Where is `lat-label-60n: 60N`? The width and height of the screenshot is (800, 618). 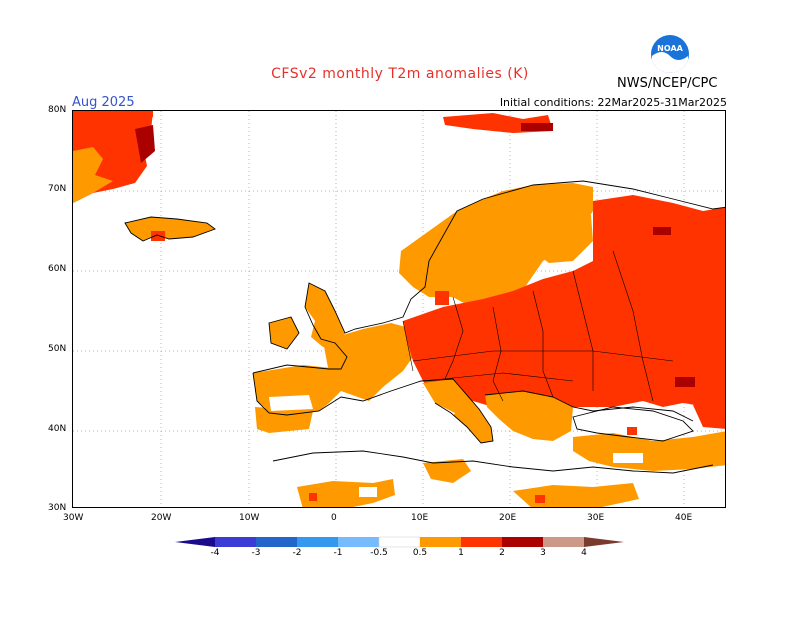 lat-label-60n: 60N is located at coordinates (57, 269).